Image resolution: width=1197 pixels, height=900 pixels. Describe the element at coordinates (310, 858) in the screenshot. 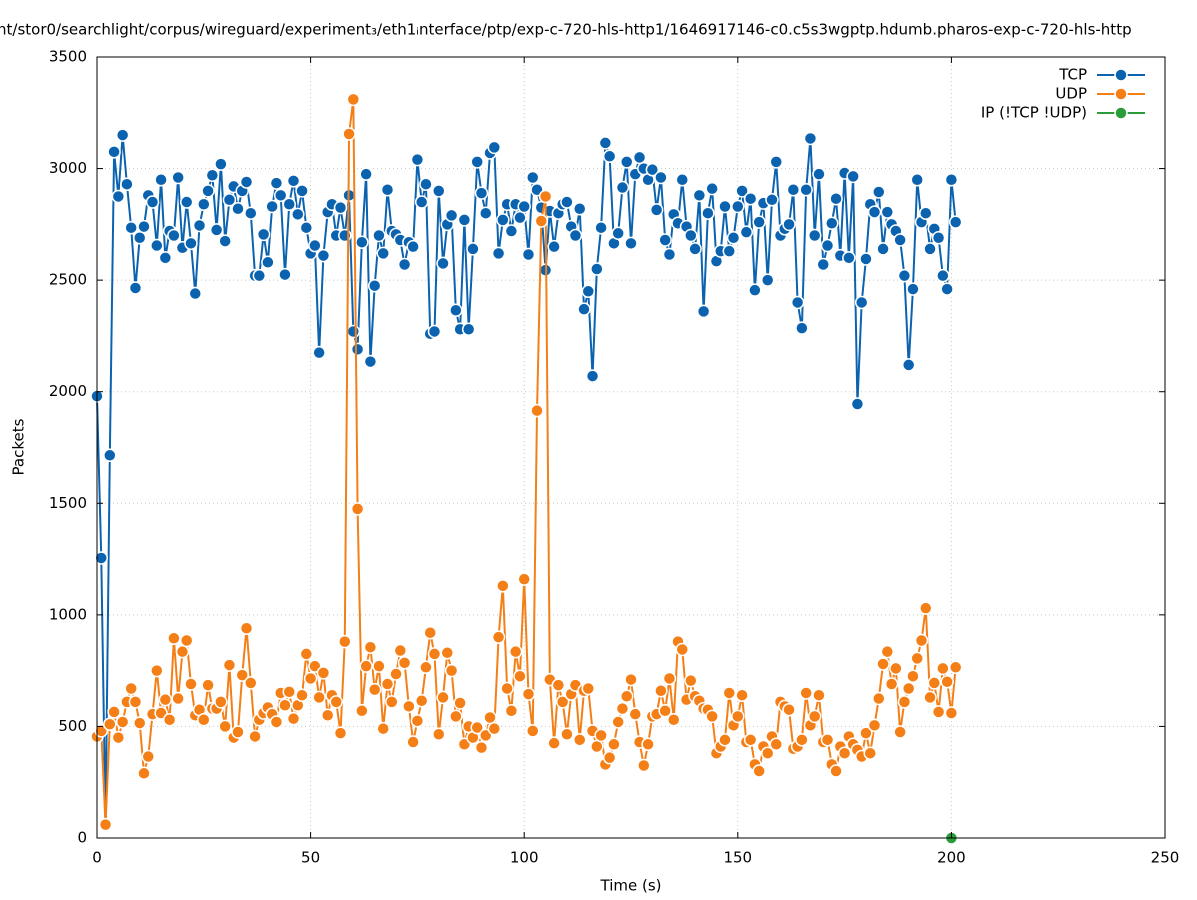

I see `x-tick-label: 50` at that location.